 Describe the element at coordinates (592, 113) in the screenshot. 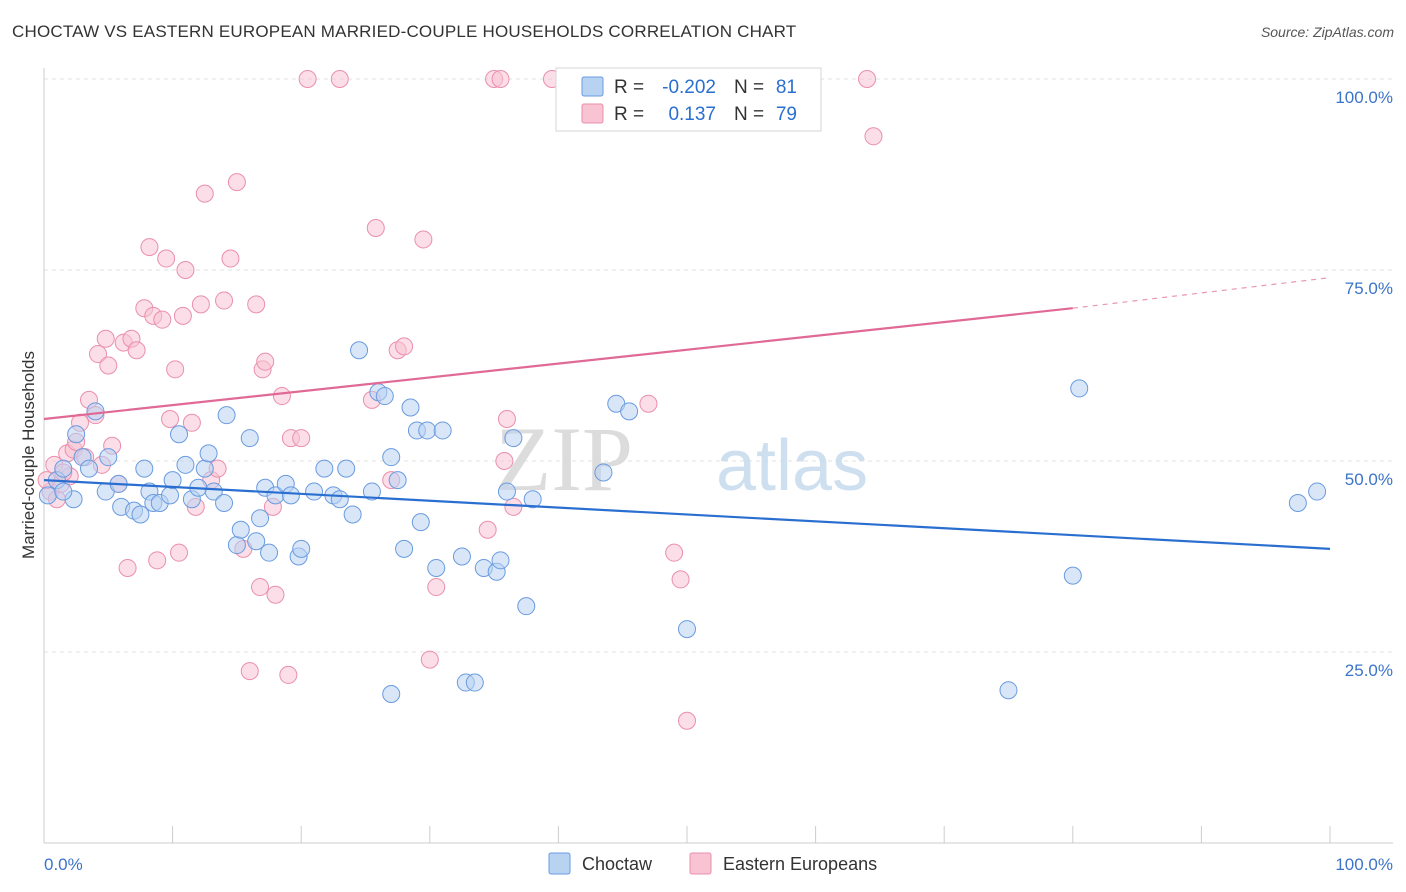

I see `eastern-swatch` at that location.